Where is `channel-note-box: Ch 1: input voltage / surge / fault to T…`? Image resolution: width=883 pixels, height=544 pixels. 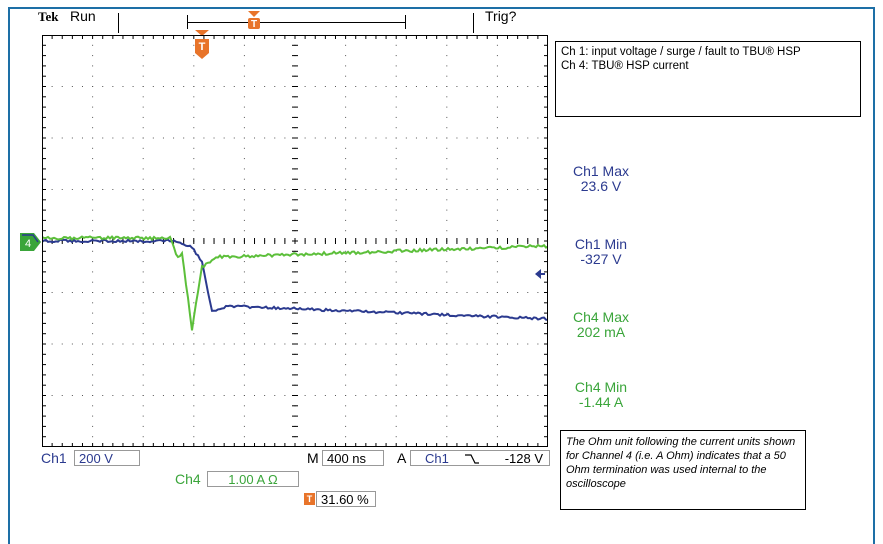
channel-note-box: Ch 1: input voltage / surge / fault to T… is located at coordinates (708, 79).